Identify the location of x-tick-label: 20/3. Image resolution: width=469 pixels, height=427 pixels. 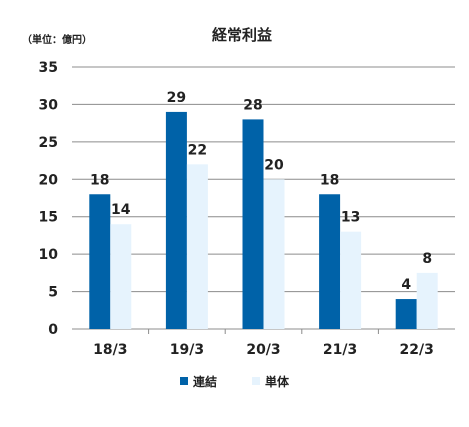
(263, 350).